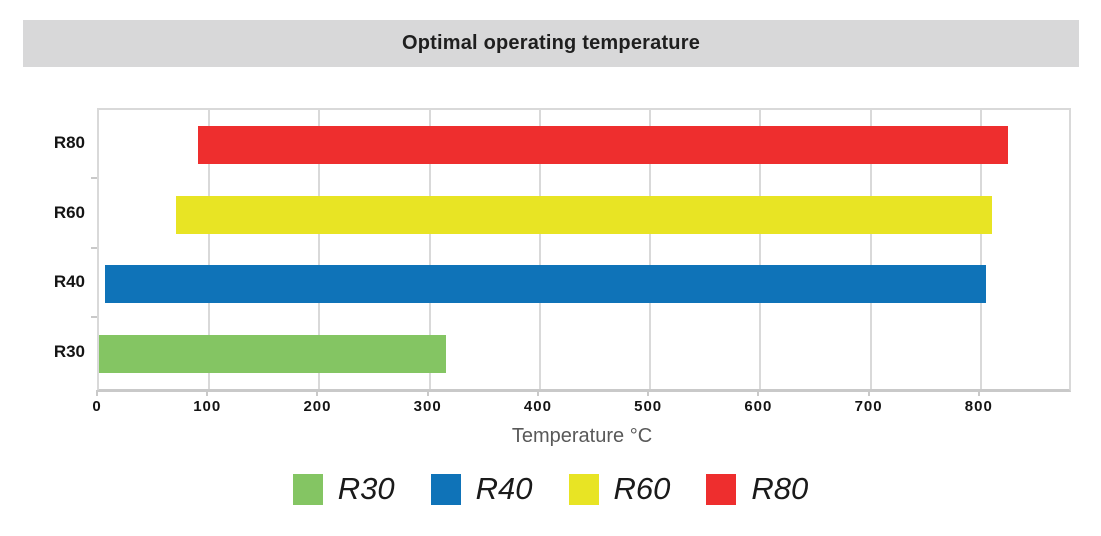 This screenshot has width=1101, height=536. I want to click on chart-title: Optimal operating temperature, so click(551, 43).